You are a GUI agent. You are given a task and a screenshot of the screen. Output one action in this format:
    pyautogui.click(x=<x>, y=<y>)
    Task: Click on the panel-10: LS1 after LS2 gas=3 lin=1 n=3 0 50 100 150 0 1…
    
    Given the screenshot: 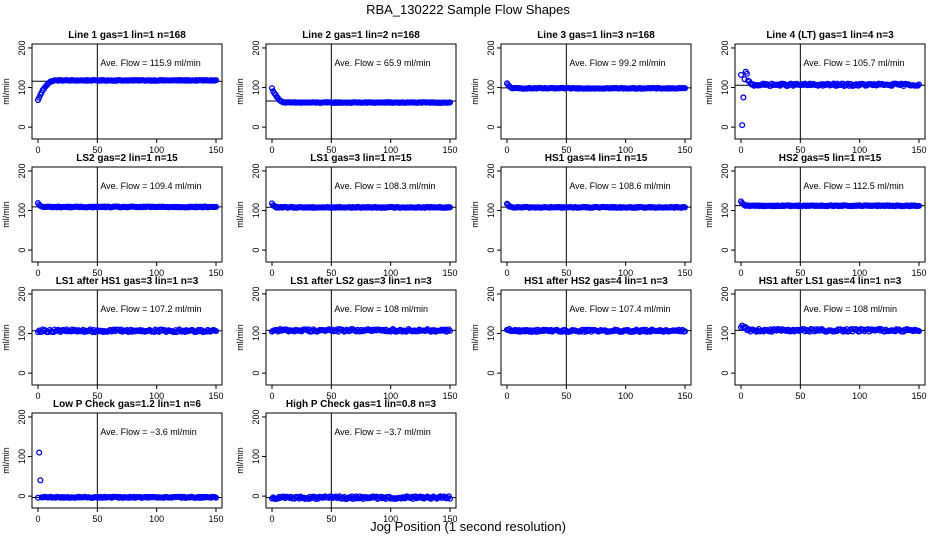 What is the action you would take?
    pyautogui.click(x=346, y=338)
    